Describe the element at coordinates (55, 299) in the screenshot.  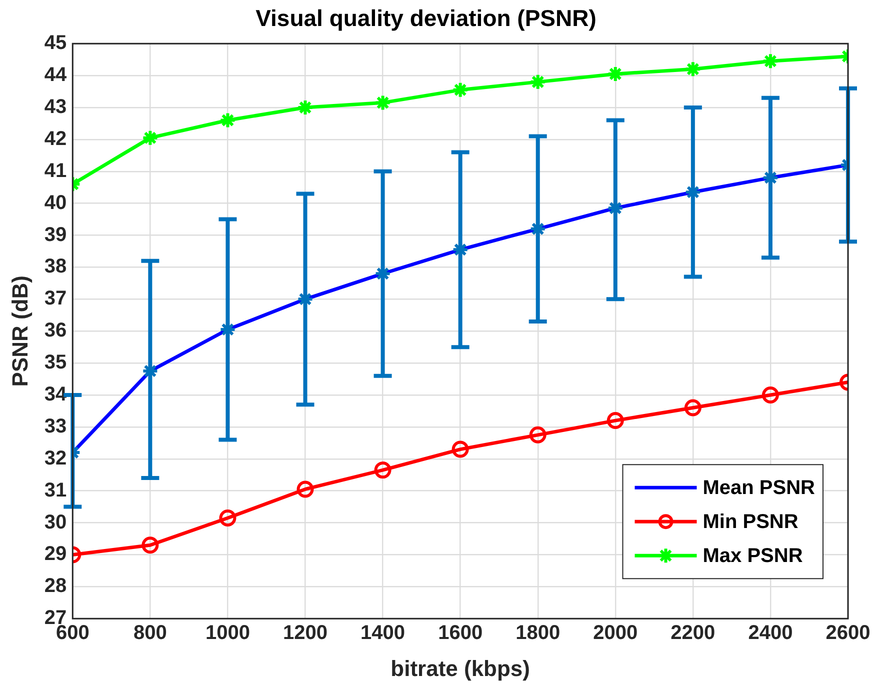
I see `y-tick-label: 37` at that location.